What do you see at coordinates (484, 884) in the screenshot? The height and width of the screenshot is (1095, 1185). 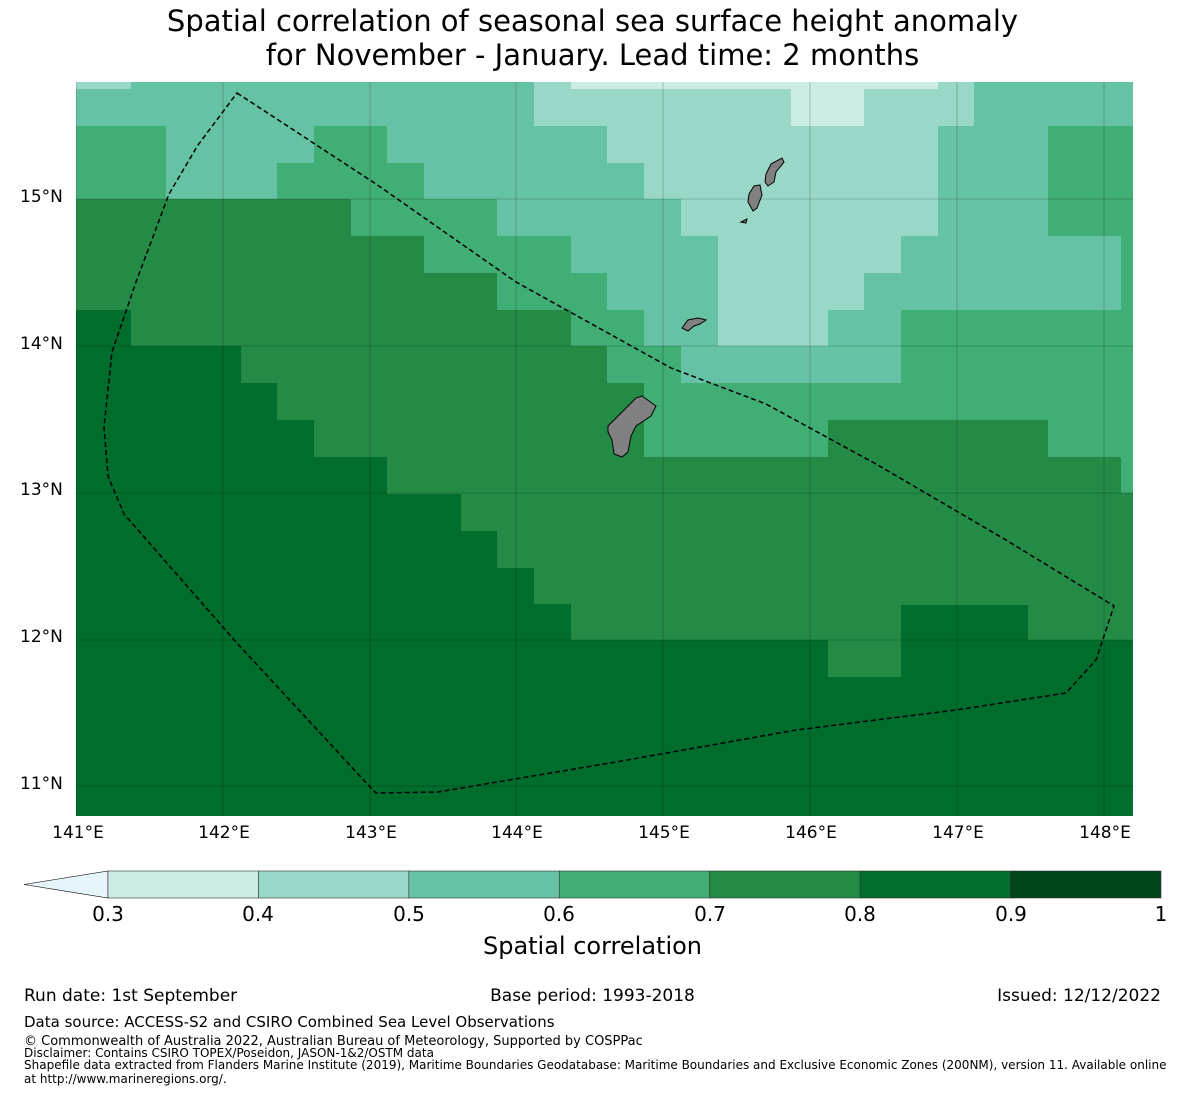 I see `colorbar-cell-0.5` at bounding box center [484, 884].